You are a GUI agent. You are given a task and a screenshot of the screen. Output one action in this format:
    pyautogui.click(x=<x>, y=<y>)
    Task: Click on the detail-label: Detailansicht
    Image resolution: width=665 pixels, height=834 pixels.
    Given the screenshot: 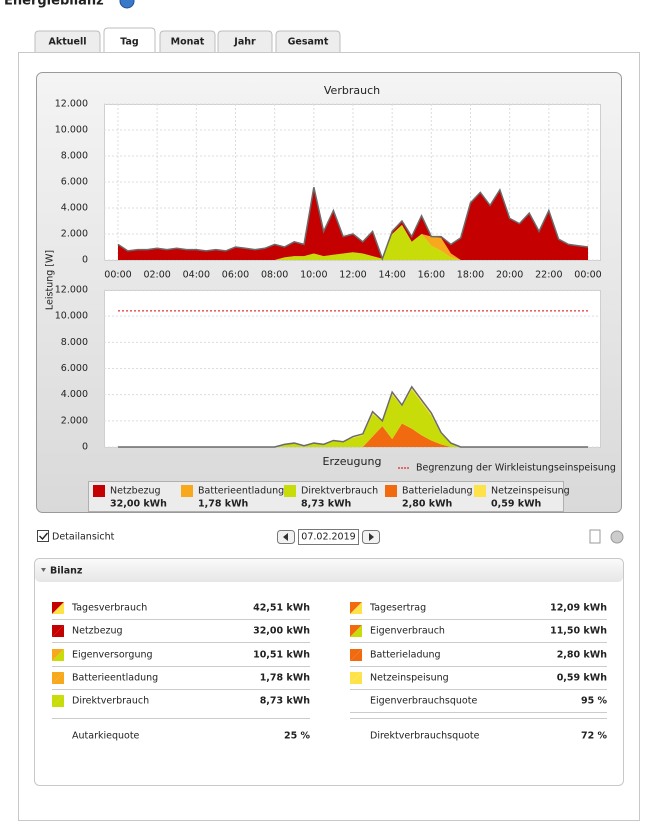 What is the action you would take?
    pyautogui.click(x=83, y=537)
    